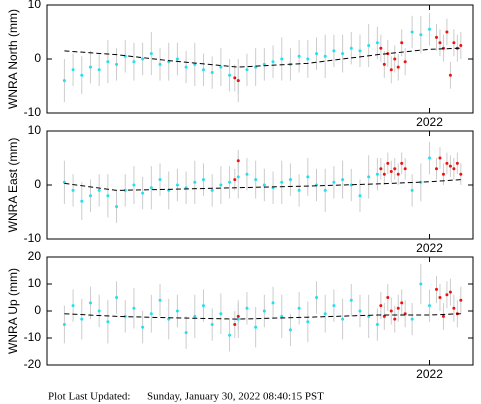 Image resolution: width=481 pixels, height=404 pixels. Describe the element at coordinates (37, 58) in the screenshot. I see `y-tick-label: 0` at that location.